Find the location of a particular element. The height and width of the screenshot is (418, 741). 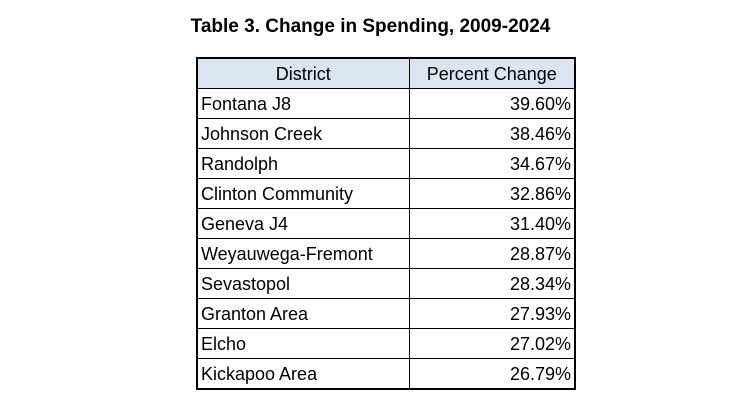

table-row: Clinton Community 32.86% is located at coordinates (386, 193).